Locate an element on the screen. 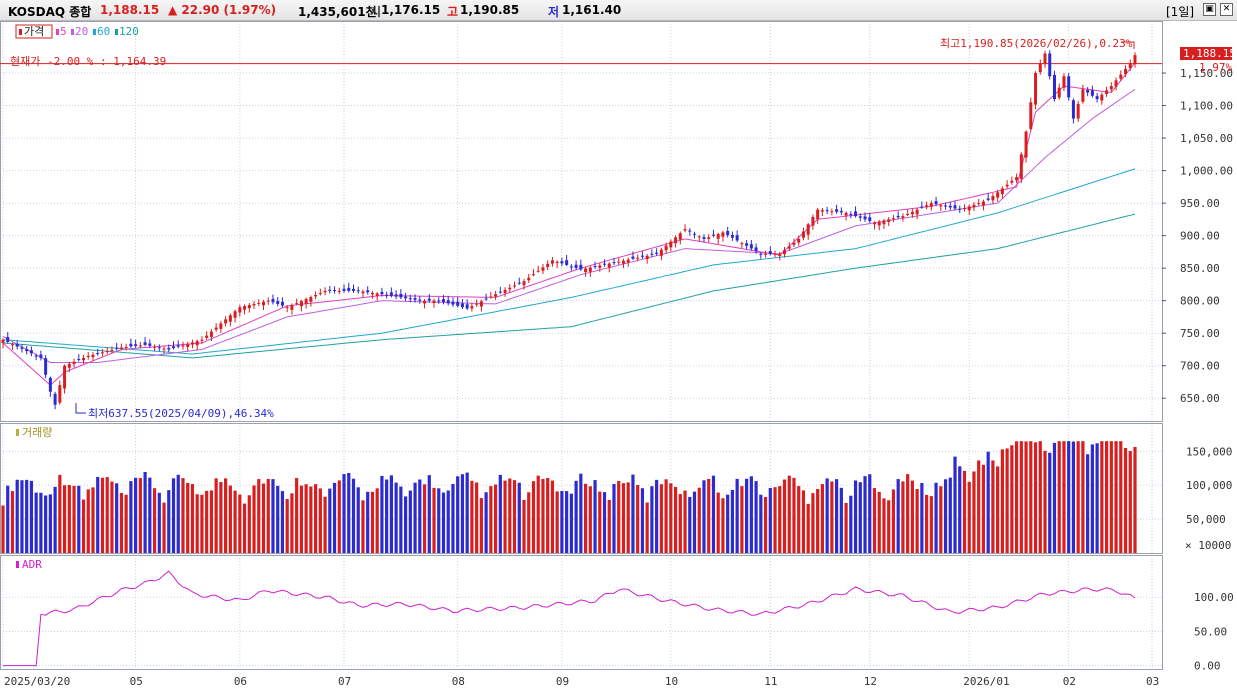  ytick-price-9: 1,100.00 is located at coordinates (1206, 106).